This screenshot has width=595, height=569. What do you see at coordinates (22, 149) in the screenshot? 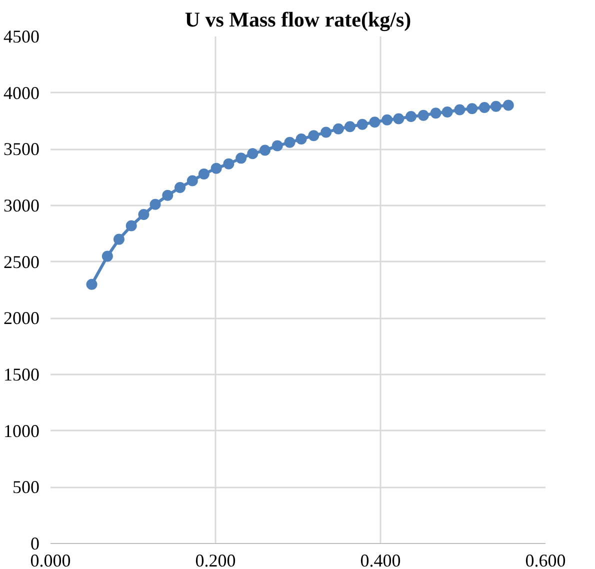
I see `y-tick-label: 3500` at bounding box center [22, 149].